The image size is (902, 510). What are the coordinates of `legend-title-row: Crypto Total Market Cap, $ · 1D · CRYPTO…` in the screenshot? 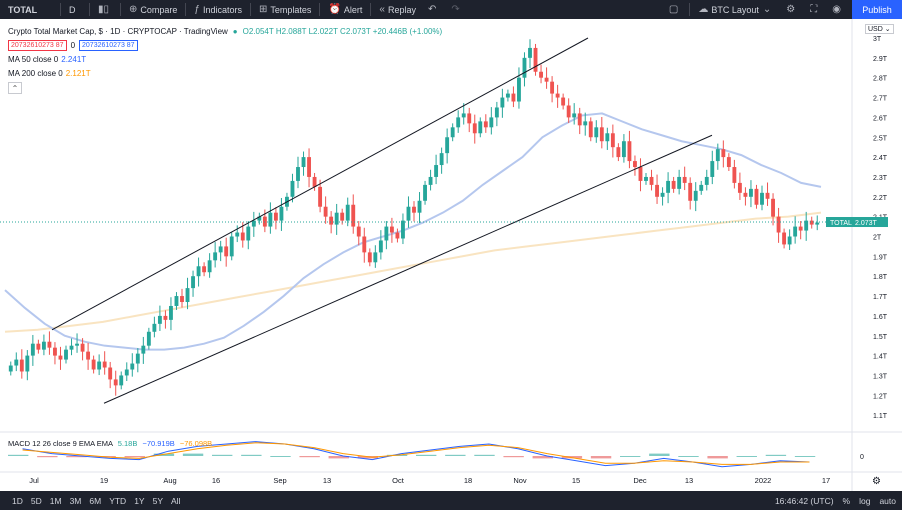 It's located at (225, 31).